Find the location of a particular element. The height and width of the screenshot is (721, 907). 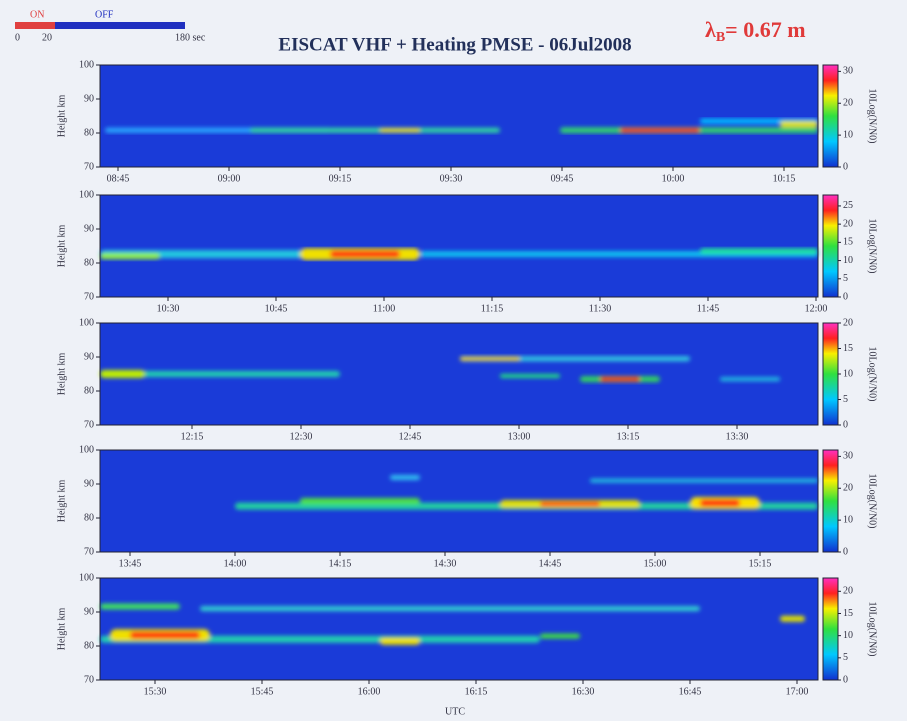

scale-mid: 20 is located at coordinates (47, 37).